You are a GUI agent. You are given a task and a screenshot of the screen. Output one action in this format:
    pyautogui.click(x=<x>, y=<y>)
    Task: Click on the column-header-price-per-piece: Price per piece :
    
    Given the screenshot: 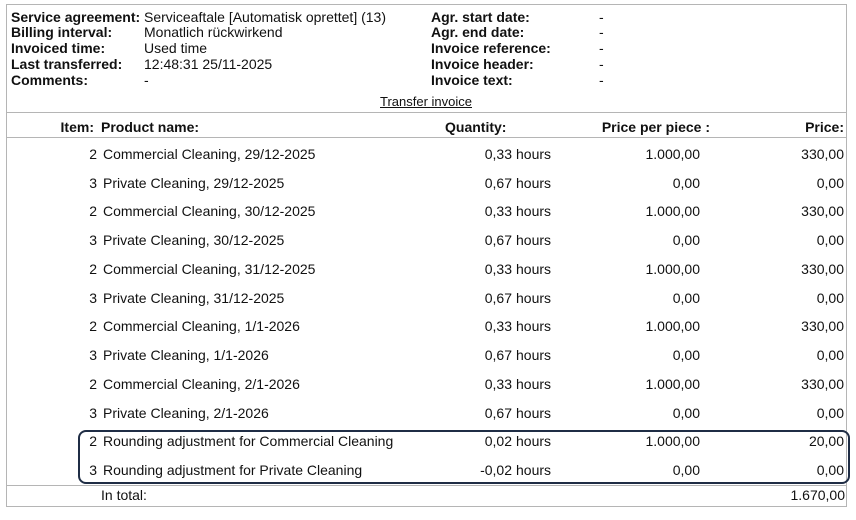 What is the action you would take?
    pyautogui.click(x=655, y=127)
    